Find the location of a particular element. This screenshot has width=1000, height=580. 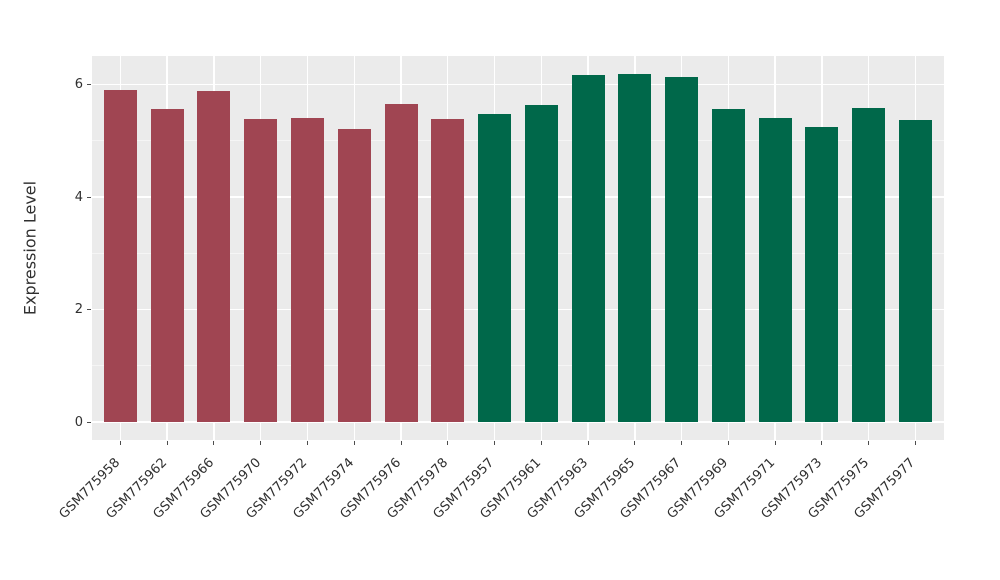

bar-GSM775971 is located at coordinates (775, 270).